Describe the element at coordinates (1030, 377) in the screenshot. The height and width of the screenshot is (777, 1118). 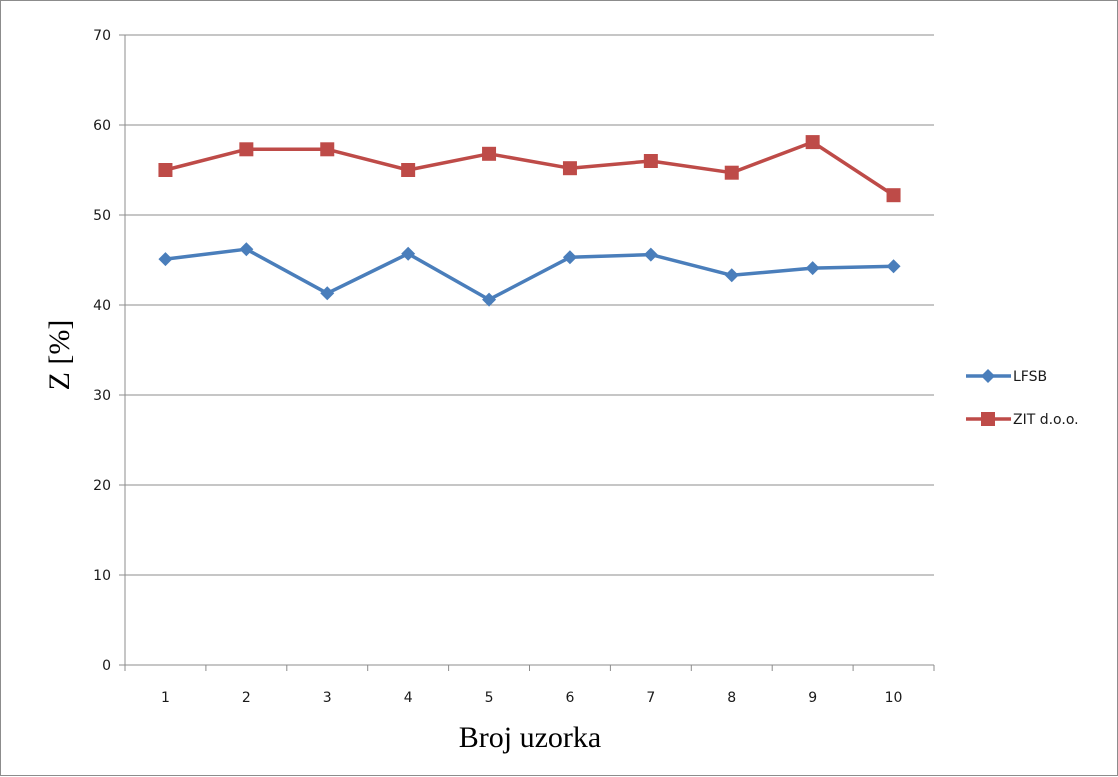
I see `legend-label: LFSB` at that location.